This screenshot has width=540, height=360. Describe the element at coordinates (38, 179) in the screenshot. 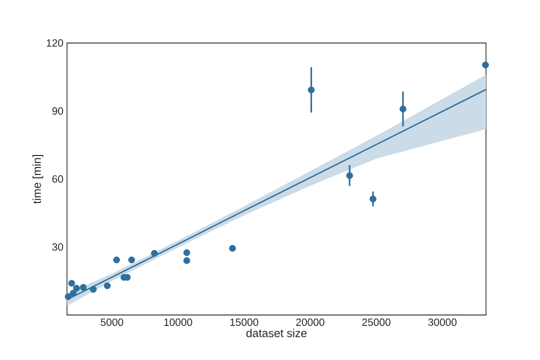

I see `y-axis-title: time [min]` at that location.